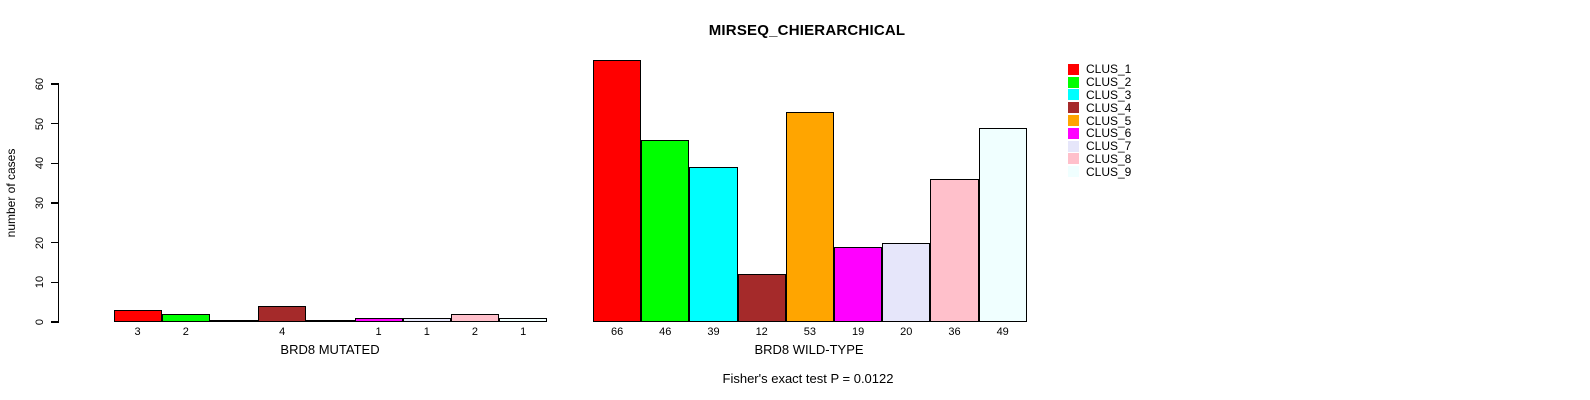 This screenshot has width=1590, height=400. Describe the element at coordinates (282, 332) in the screenshot. I see `bar-value-label: 4` at that location.